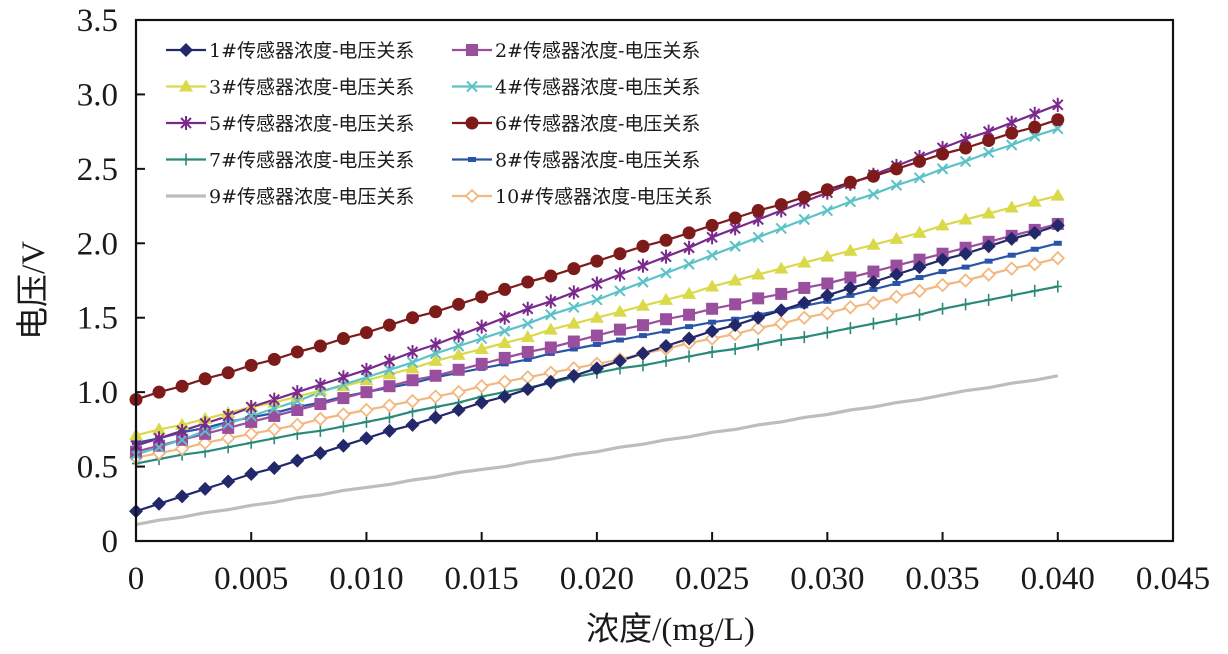 The height and width of the screenshot is (654, 1228). I want to click on legend-item-3: 3#传感器浓度-电压关系, so click(290, 88).